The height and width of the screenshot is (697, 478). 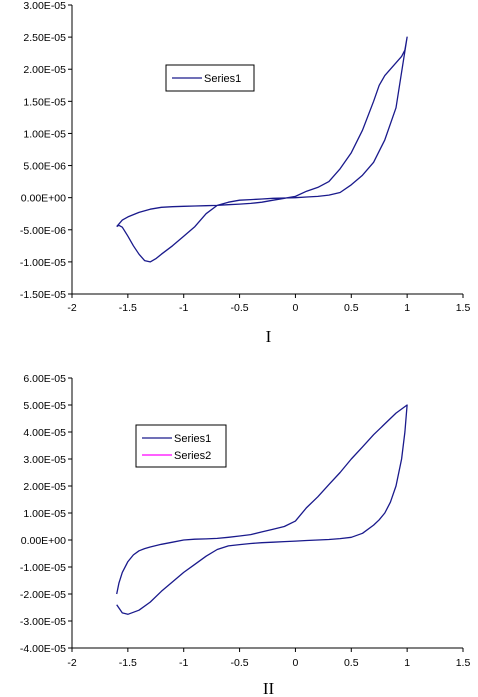 I want to click on y-tick-label: -1.50E-05, so click(x=43, y=295).